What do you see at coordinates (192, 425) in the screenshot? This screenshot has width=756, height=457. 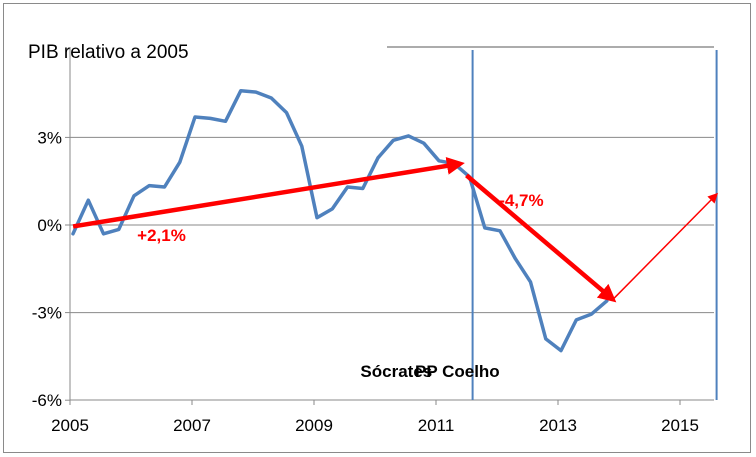 I see `x-tick-label: 2007` at bounding box center [192, 425].